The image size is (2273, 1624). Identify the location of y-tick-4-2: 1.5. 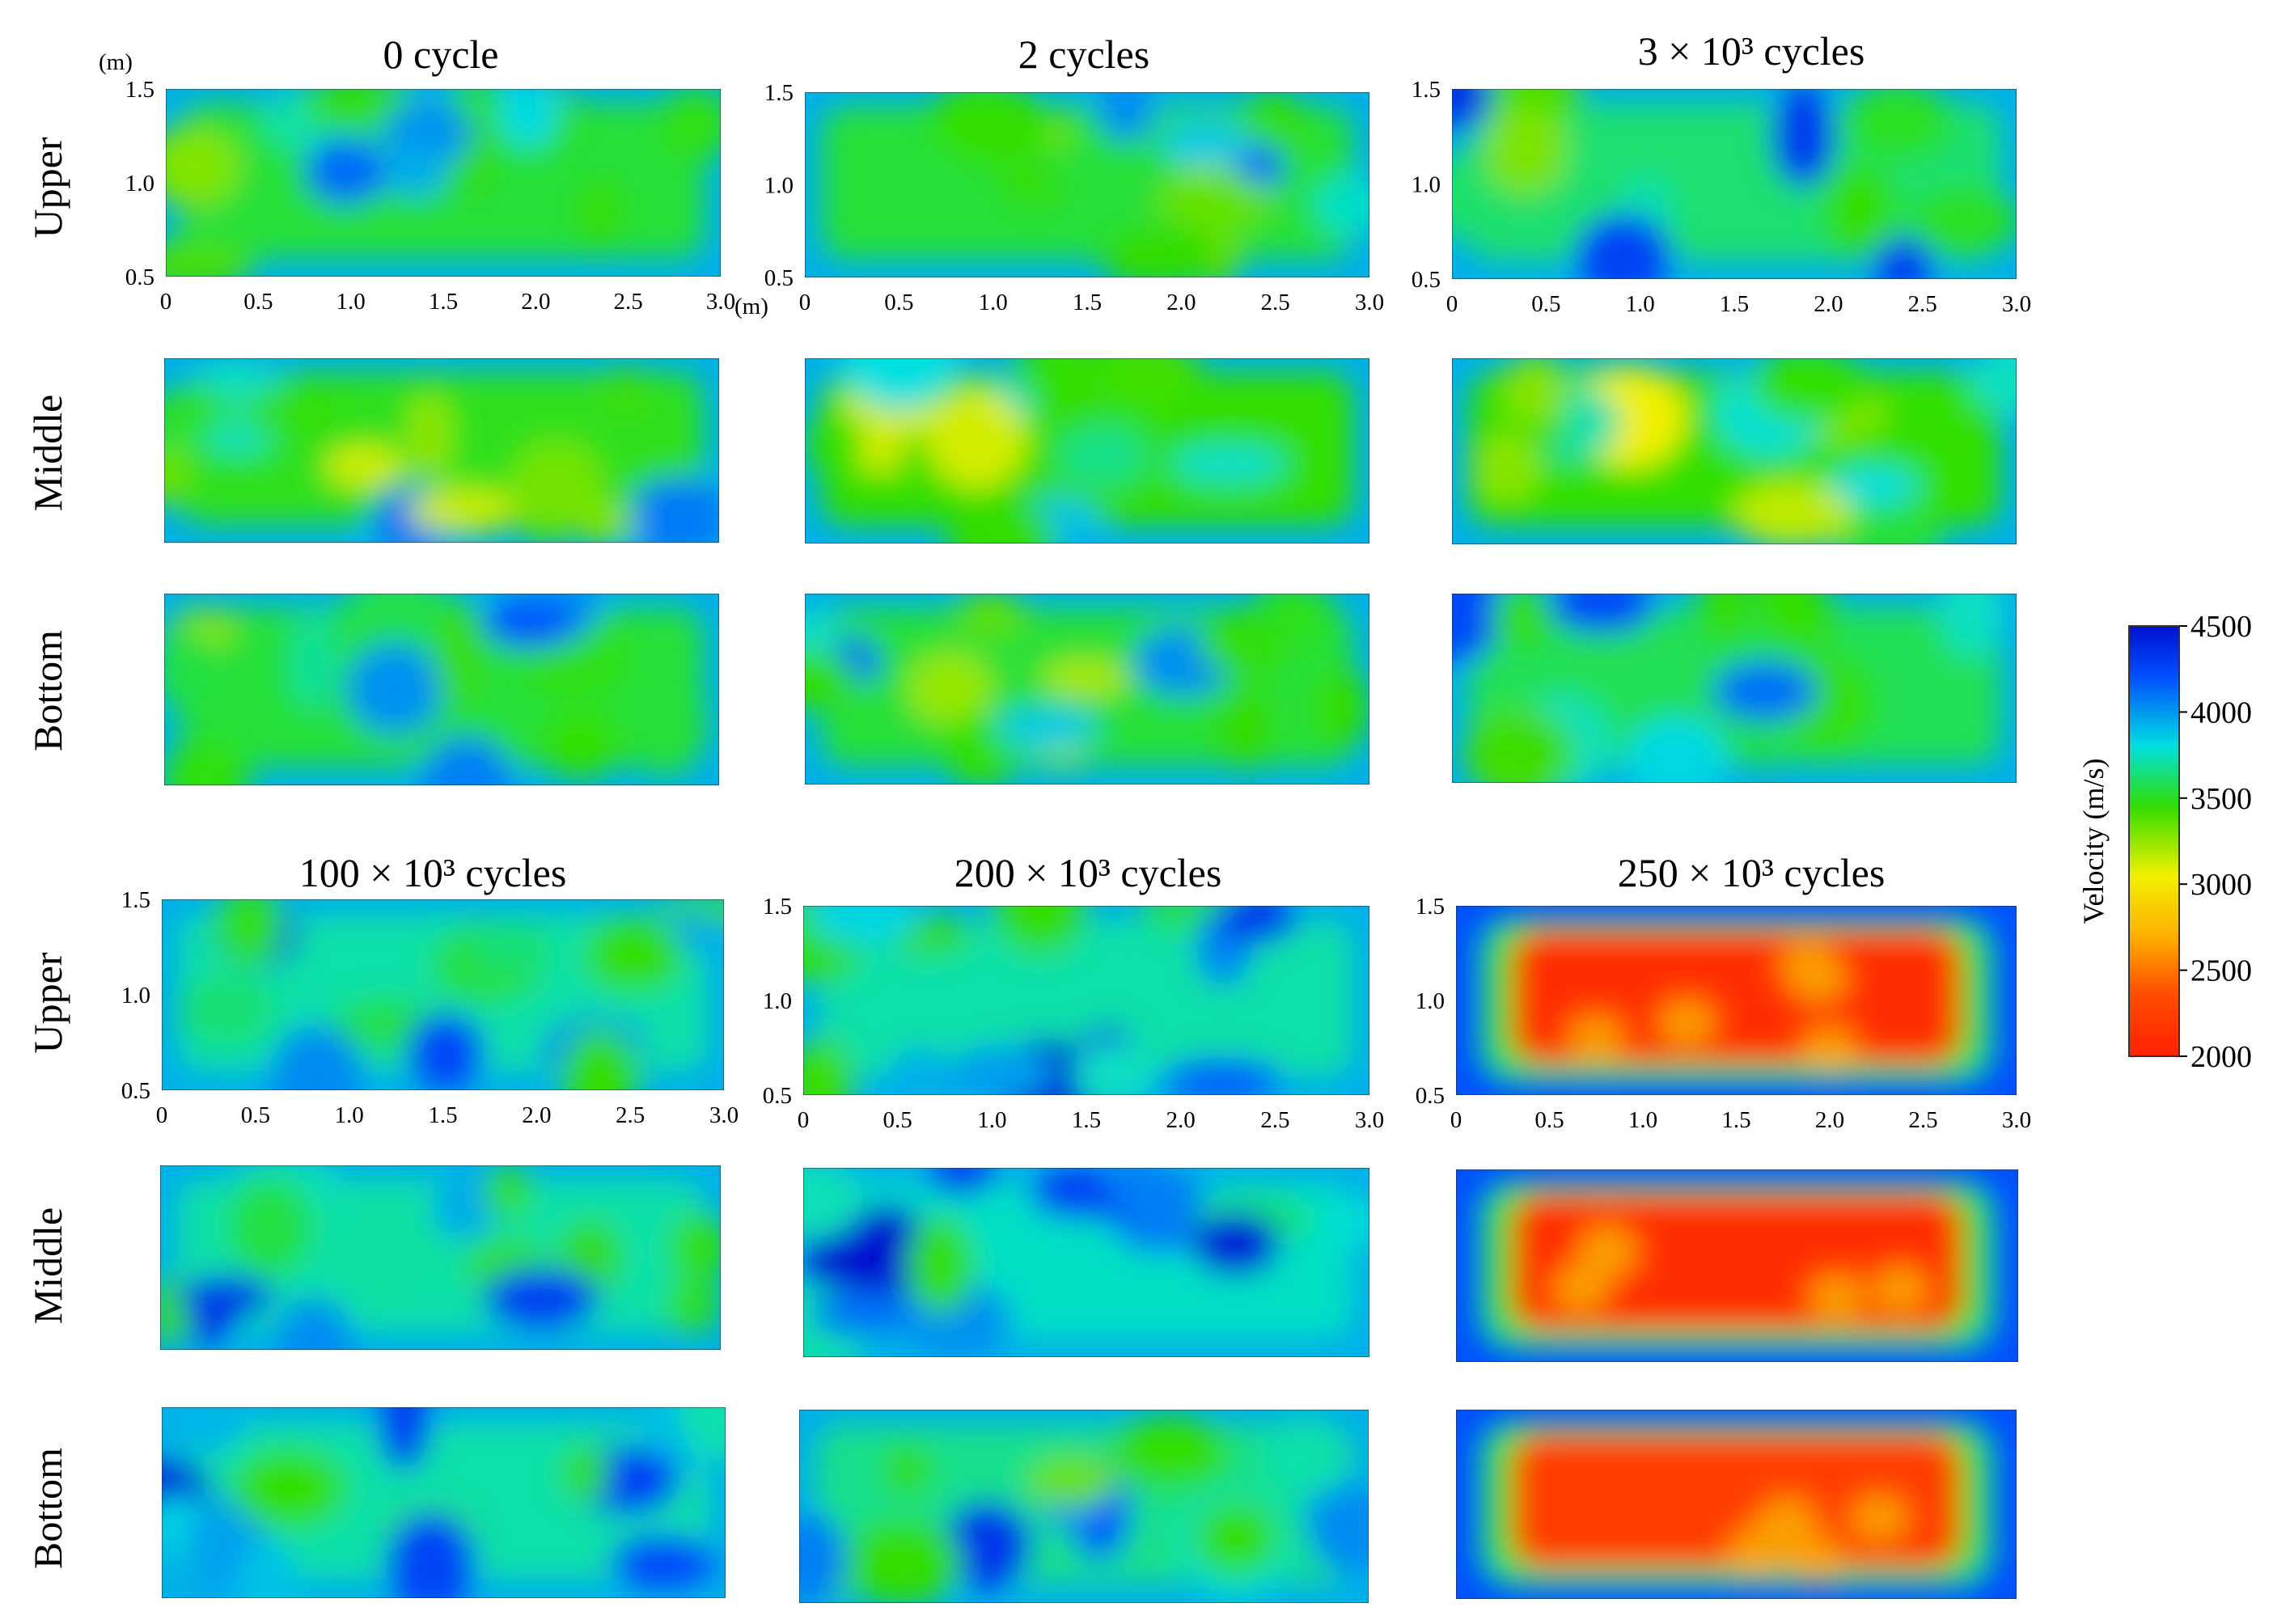
(777, 907).